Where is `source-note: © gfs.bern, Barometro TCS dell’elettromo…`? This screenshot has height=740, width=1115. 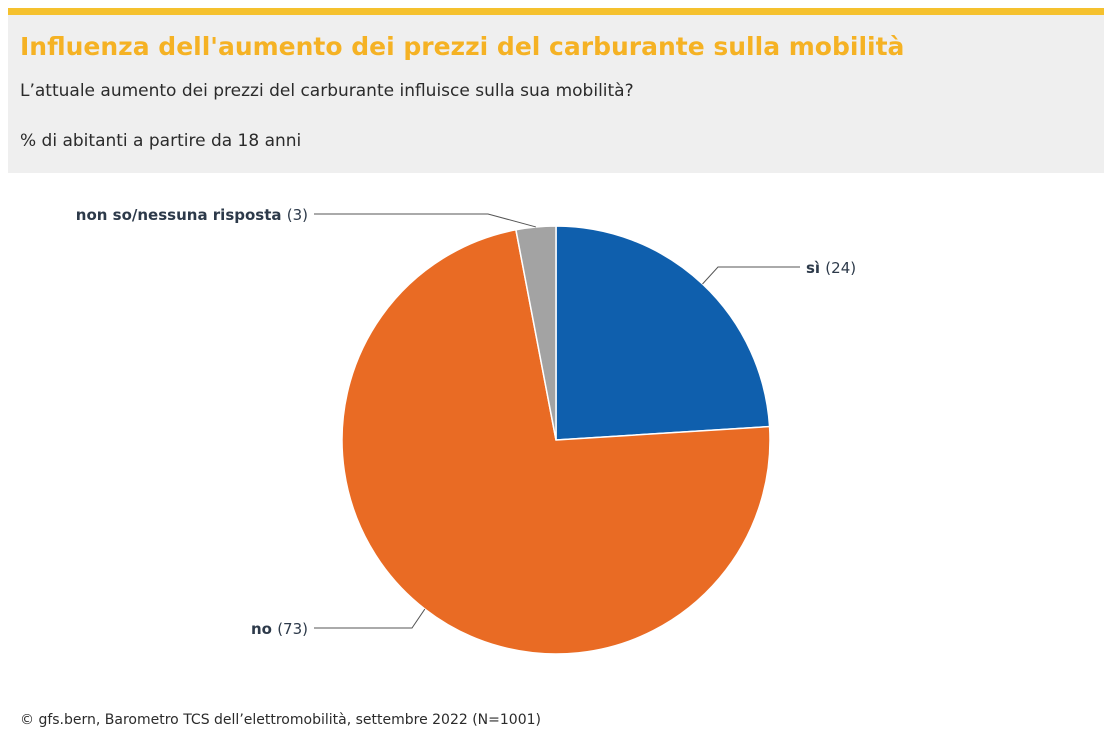 source-note: © gfs.bern, Barometro TCS dell’elettromo… is located at coordinates (280, 720).